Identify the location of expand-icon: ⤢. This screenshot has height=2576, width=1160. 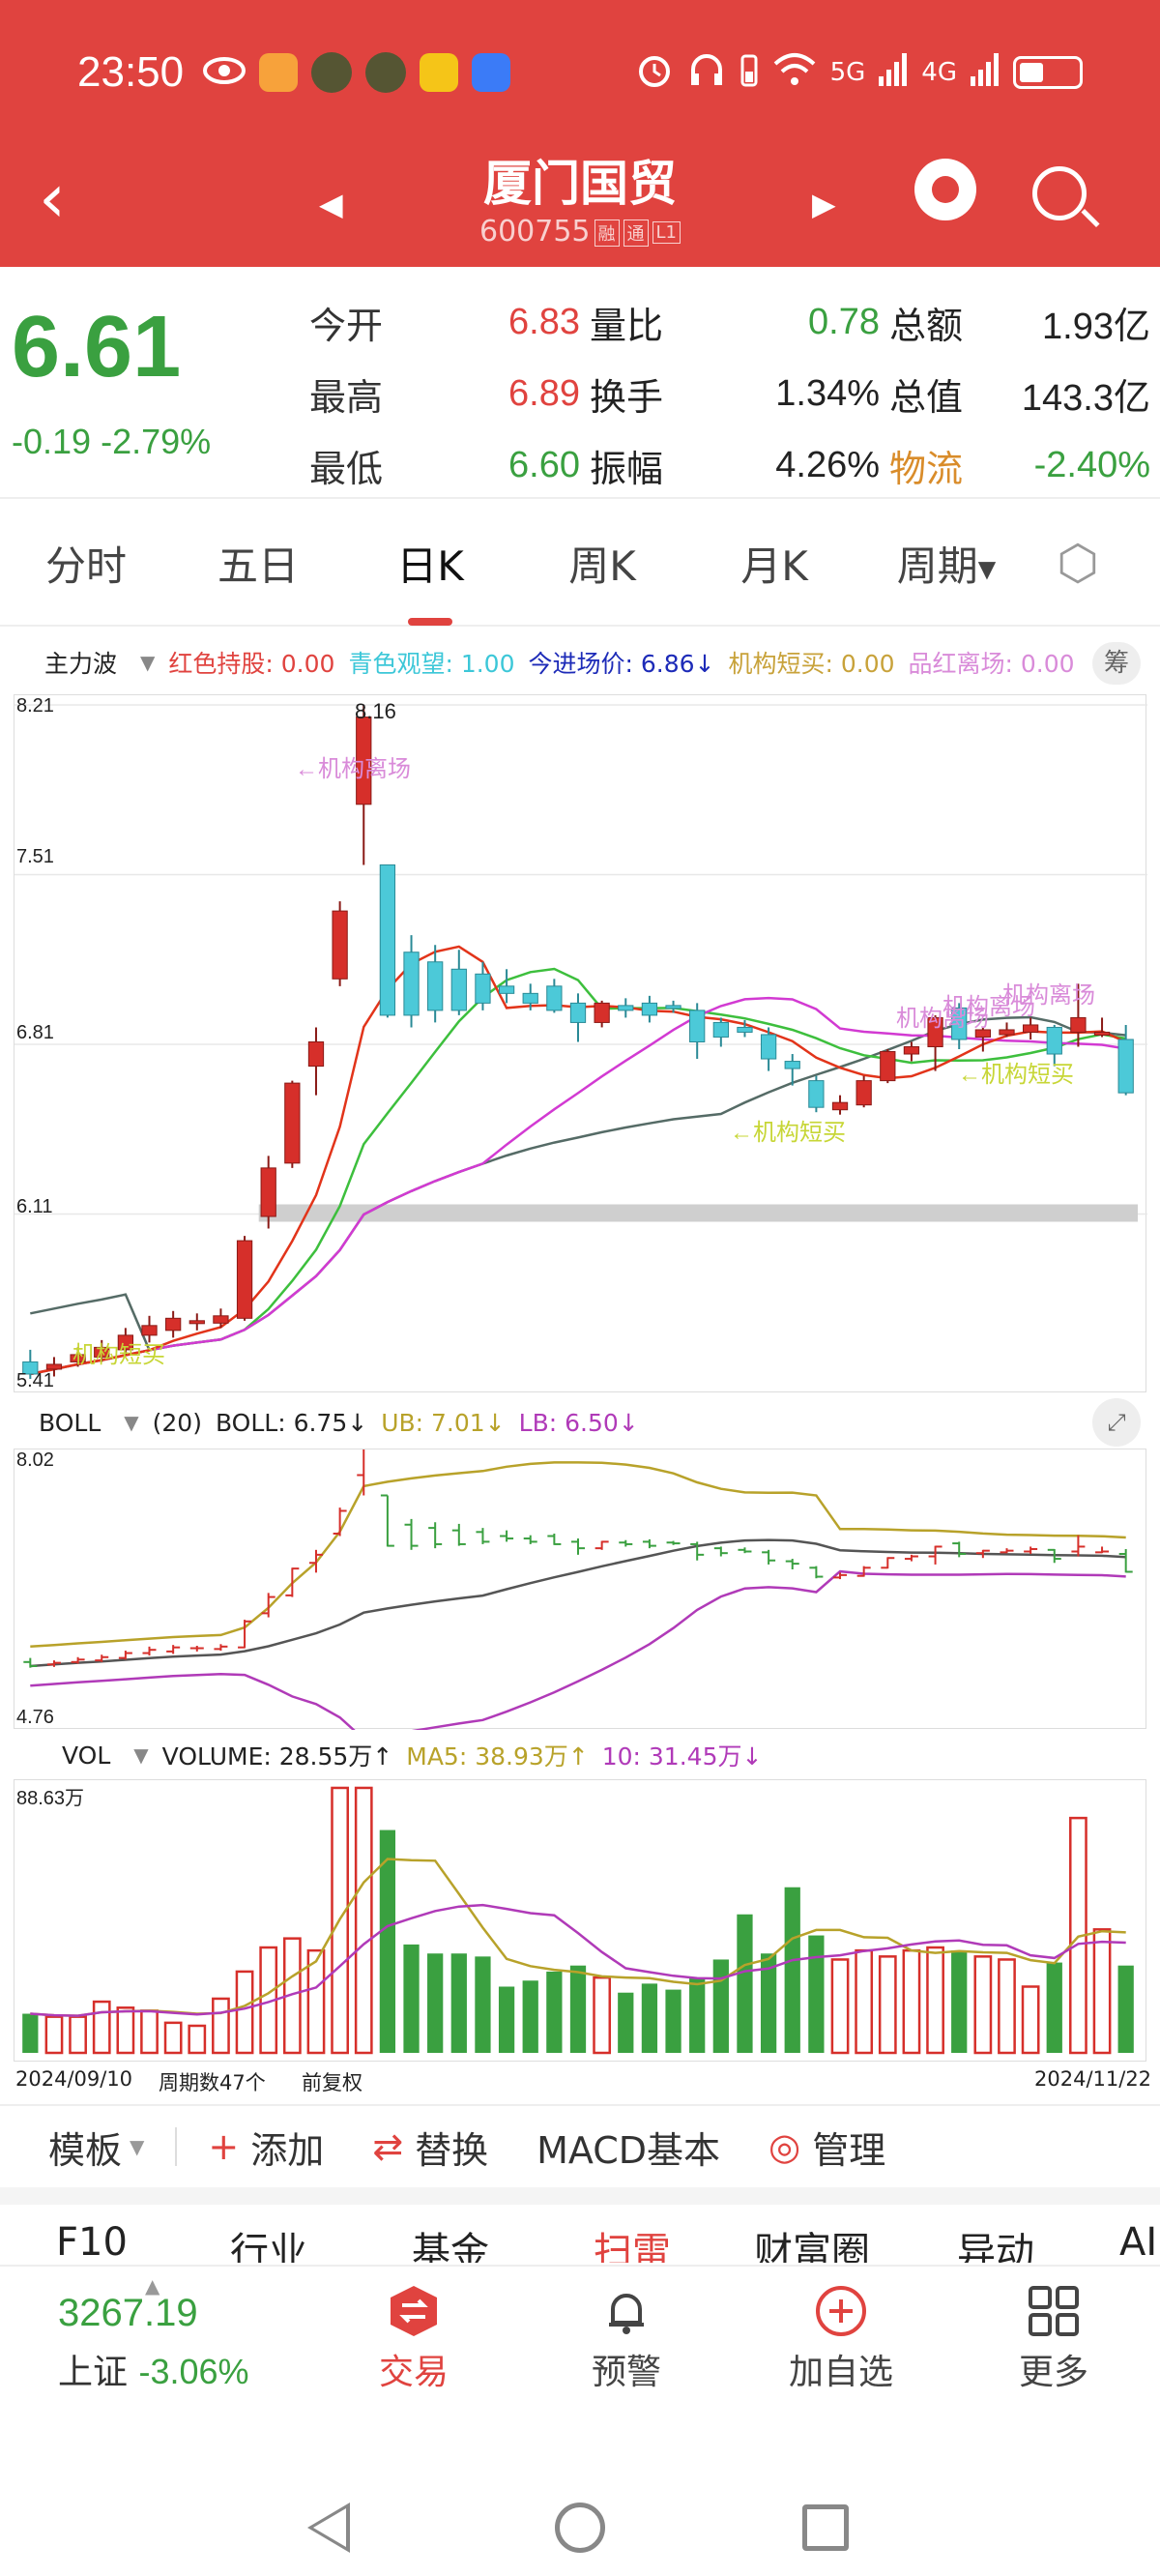
(1116, 1422).